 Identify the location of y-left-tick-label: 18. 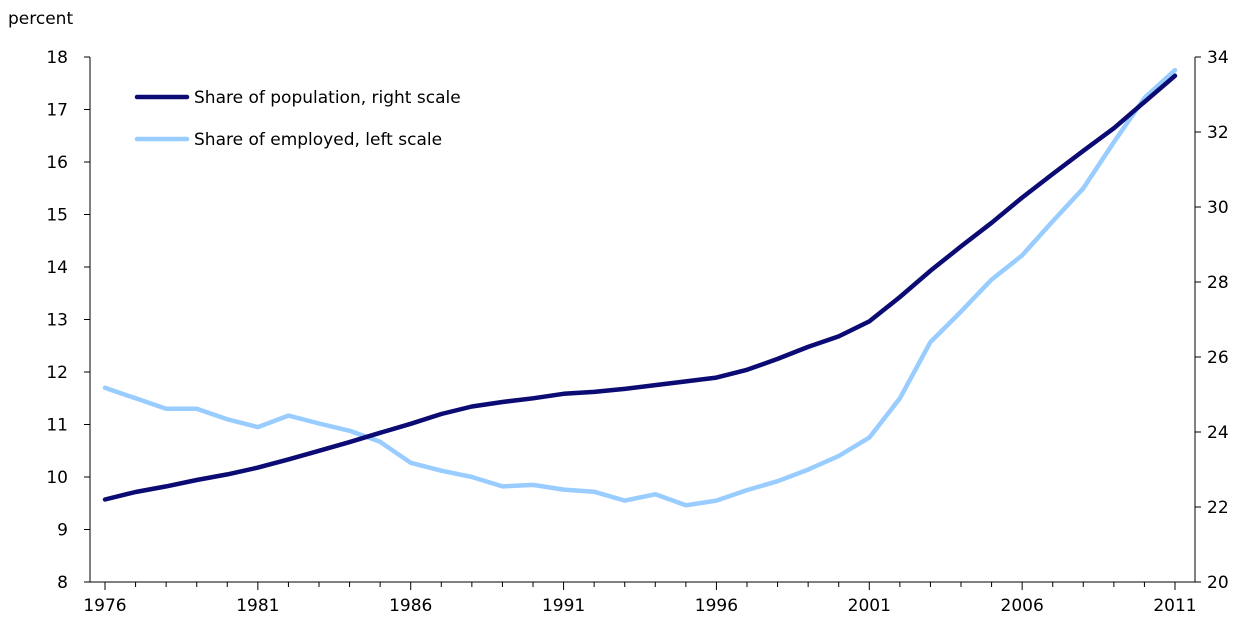
(57, 58).